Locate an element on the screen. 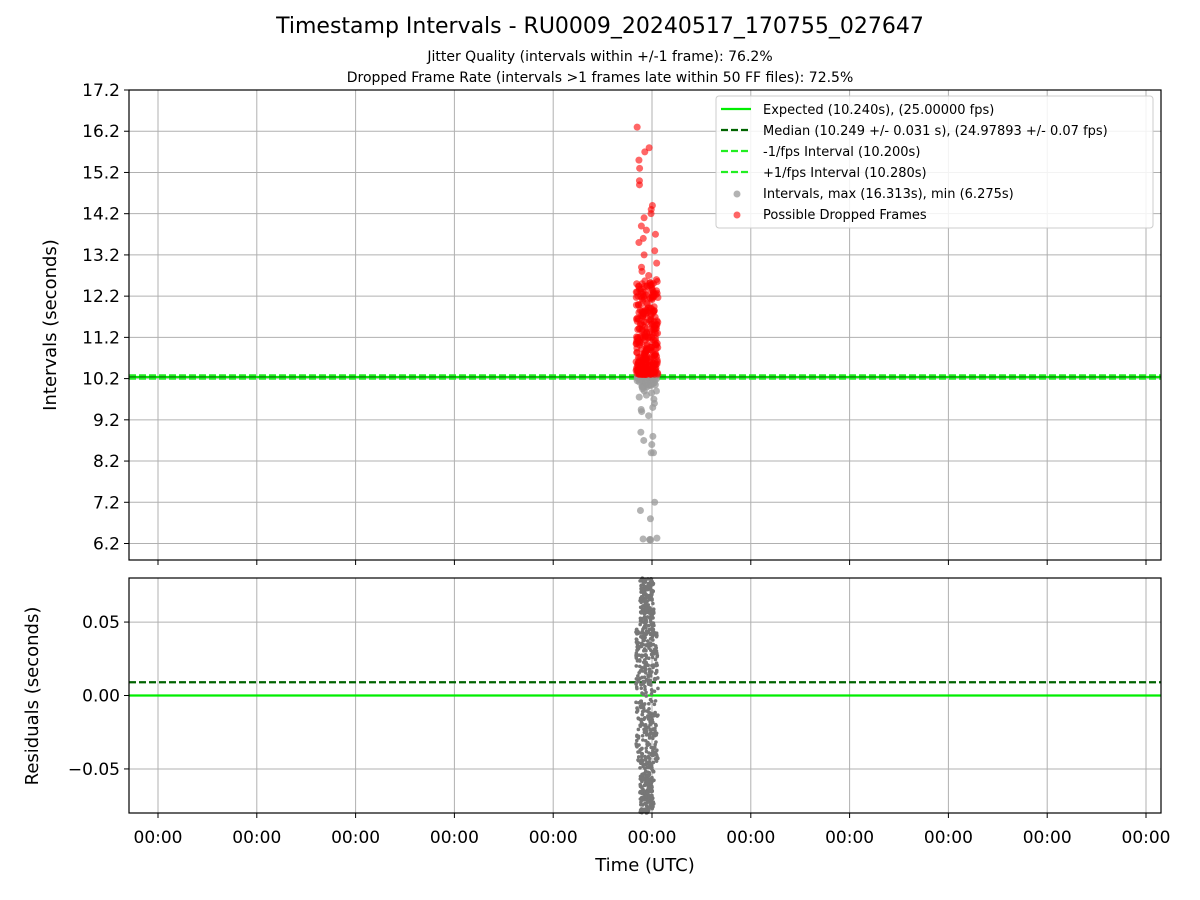 This screenshot has height=900, width=1200. x-axis-label: Time (UTC) is located at coordinates (644, 865).